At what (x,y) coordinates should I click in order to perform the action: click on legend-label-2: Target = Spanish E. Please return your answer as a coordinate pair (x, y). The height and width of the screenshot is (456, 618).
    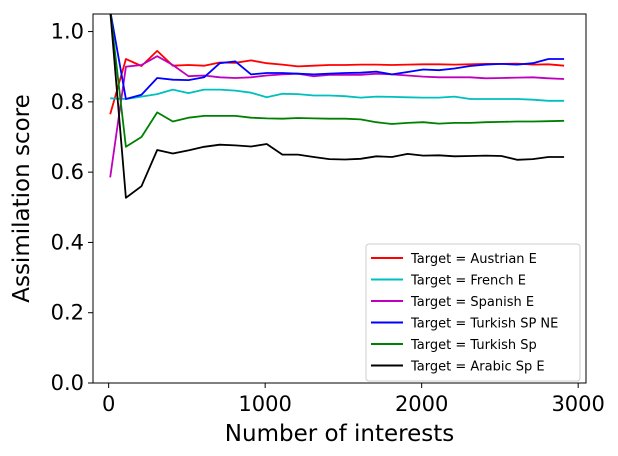
    Looking at the image, I should click on (472, 302).